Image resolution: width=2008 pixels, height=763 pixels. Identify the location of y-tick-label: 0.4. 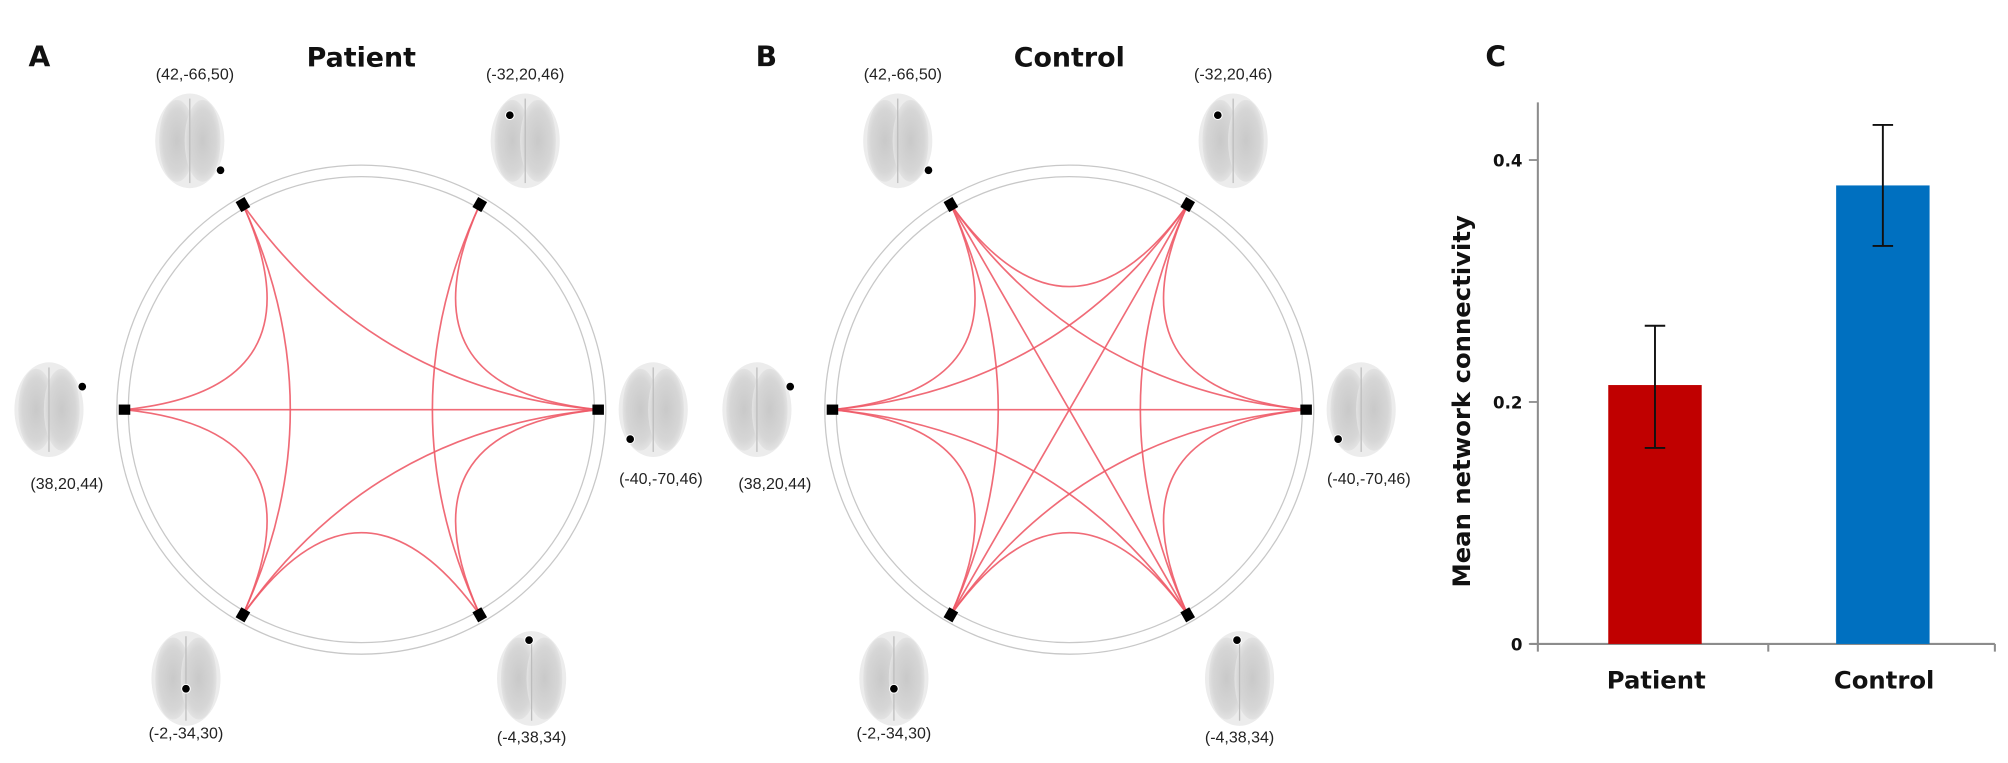
(1507, 160).